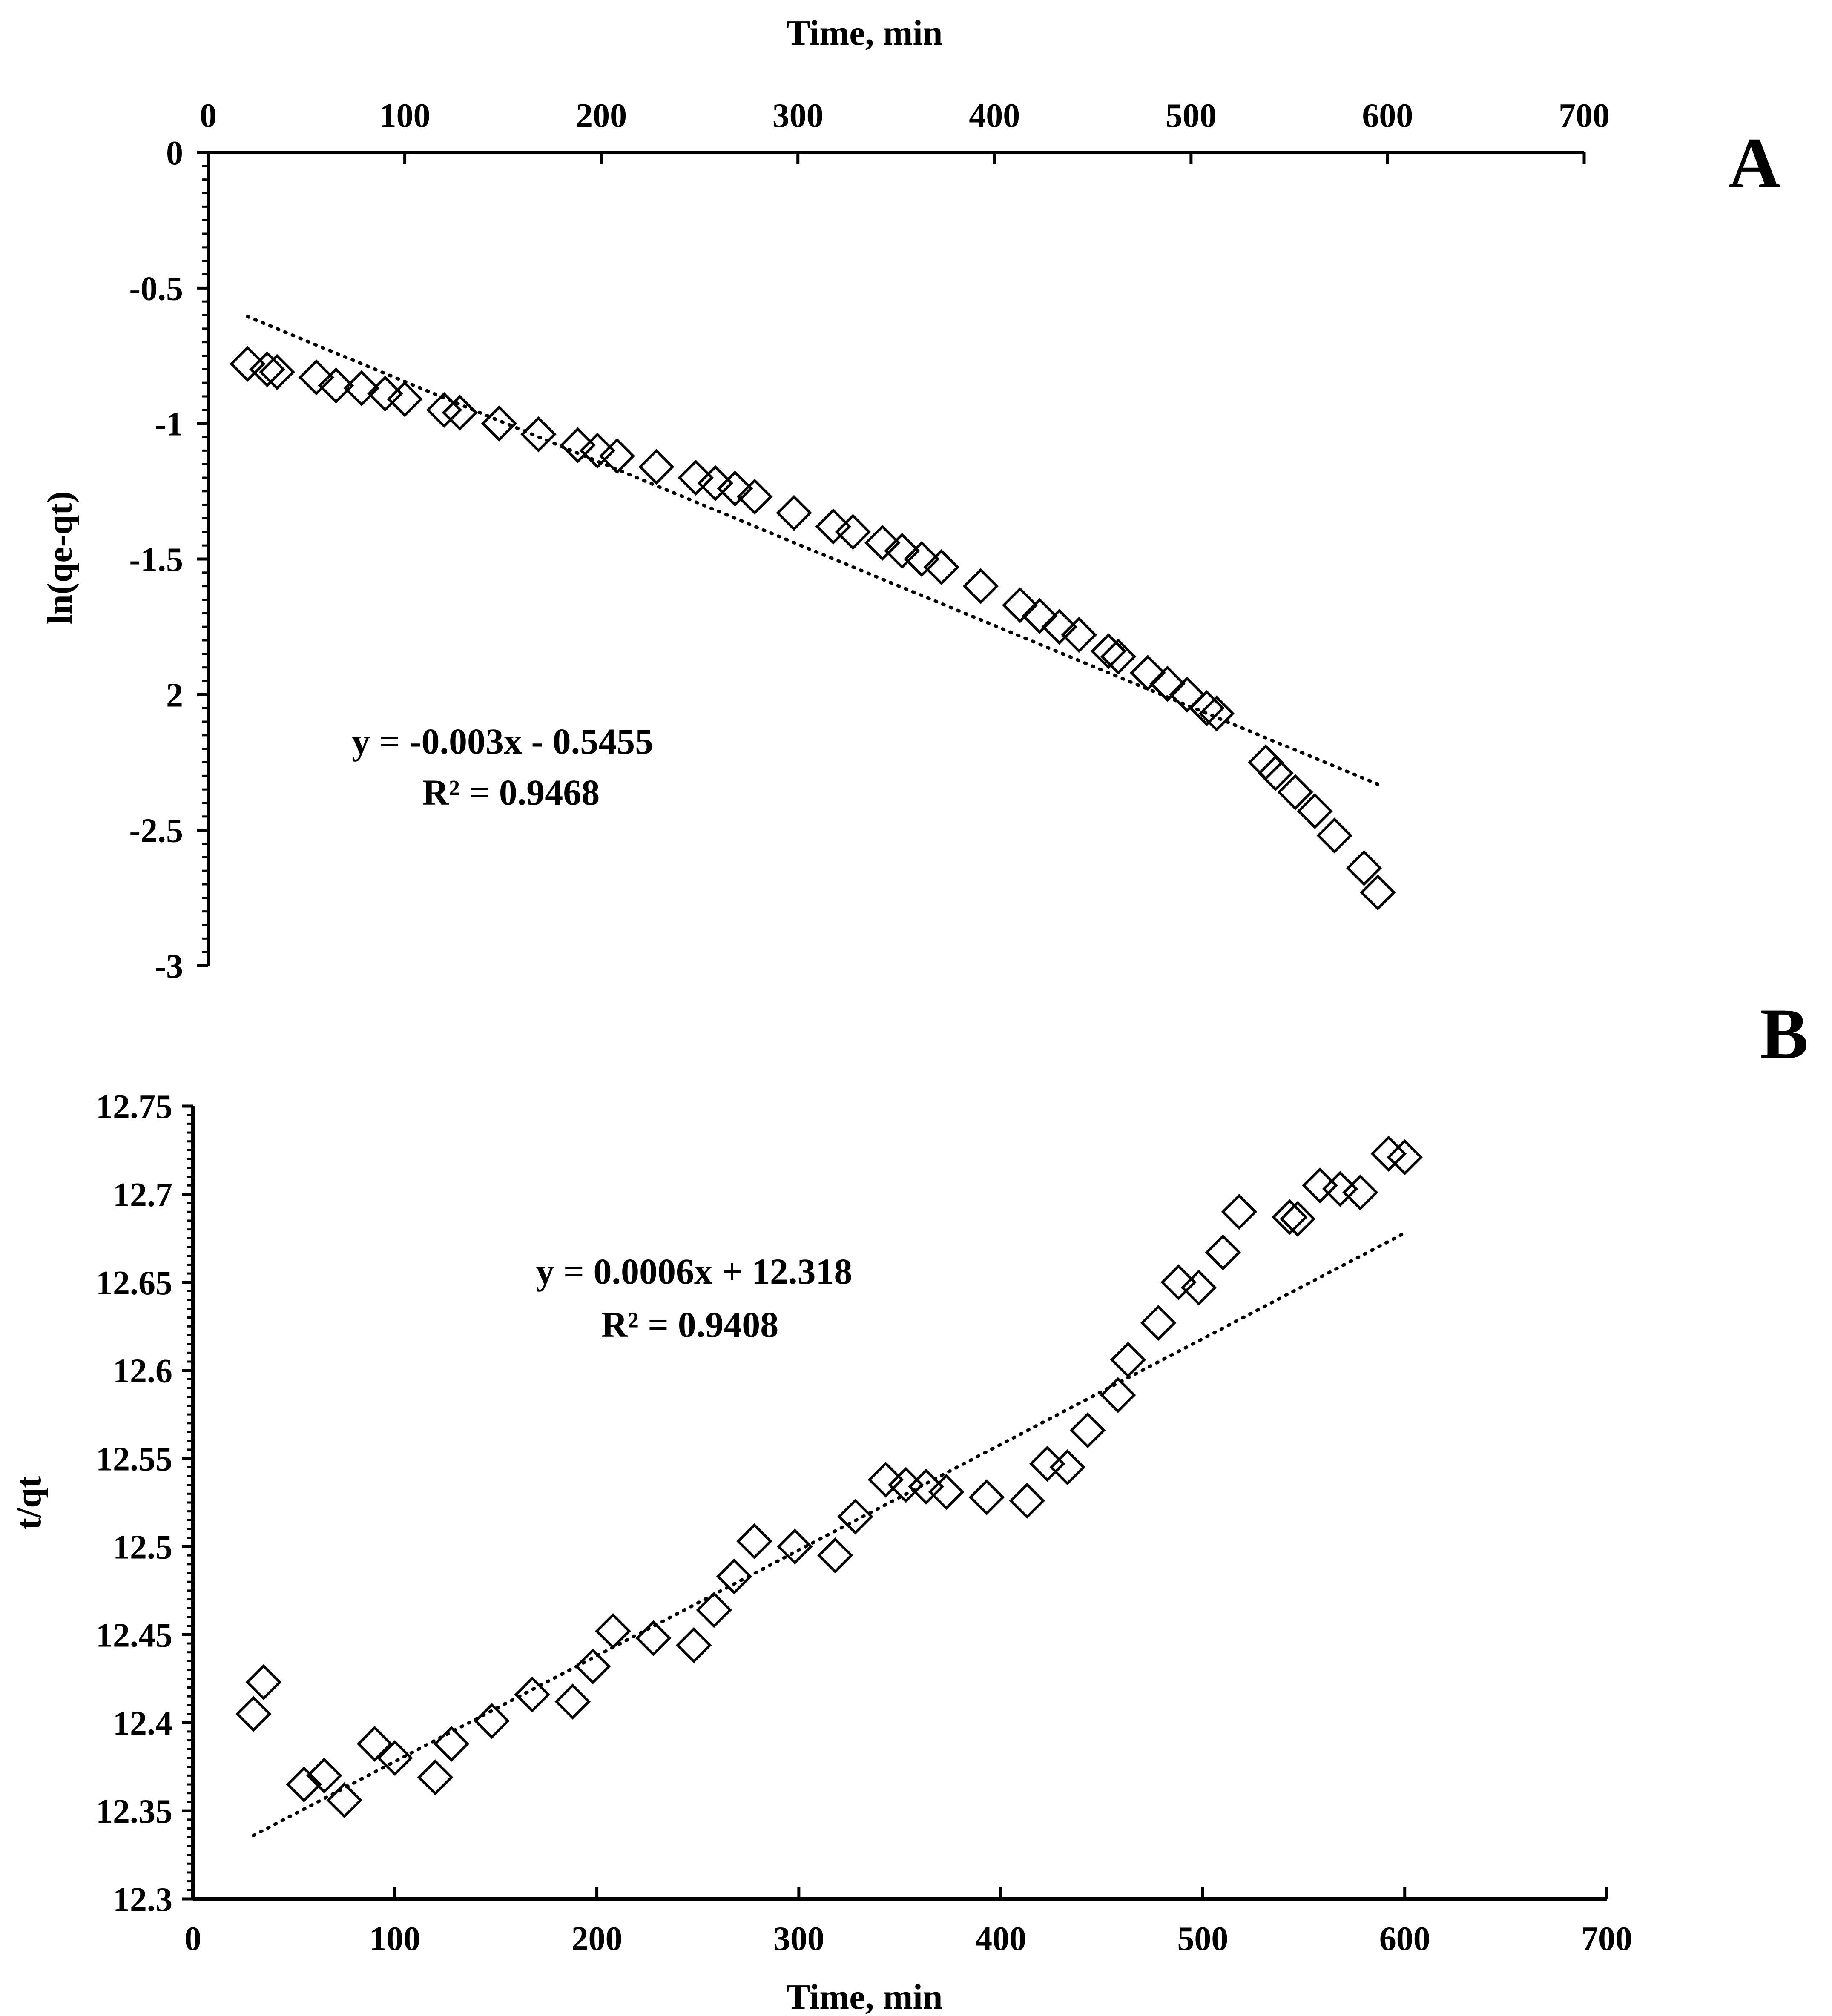 This screenshot has width=1832, height=2016. I want to click on y-tick-label: -3, so click(169, 967).